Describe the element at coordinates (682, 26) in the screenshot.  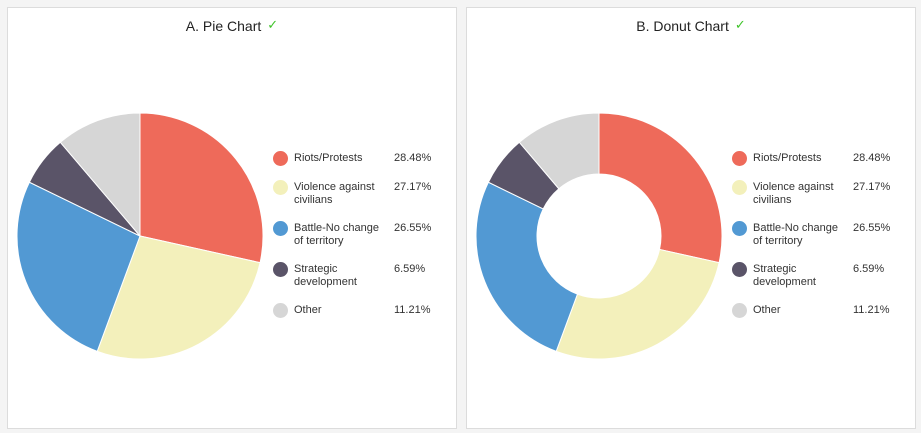
I see `title-text: B. Donut Chart` at that location.